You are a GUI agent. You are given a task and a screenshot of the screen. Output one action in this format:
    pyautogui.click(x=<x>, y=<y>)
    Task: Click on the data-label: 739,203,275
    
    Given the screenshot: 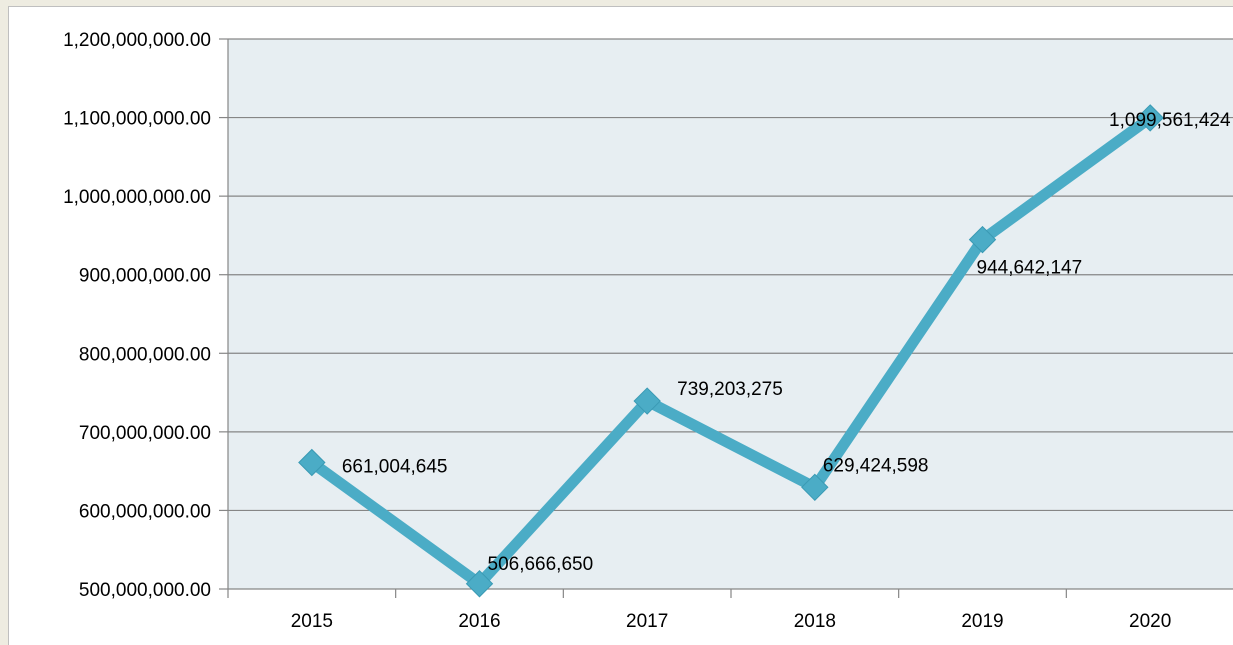 What is the action you would take?
    pyautogui.click(x=730, y=389)
    